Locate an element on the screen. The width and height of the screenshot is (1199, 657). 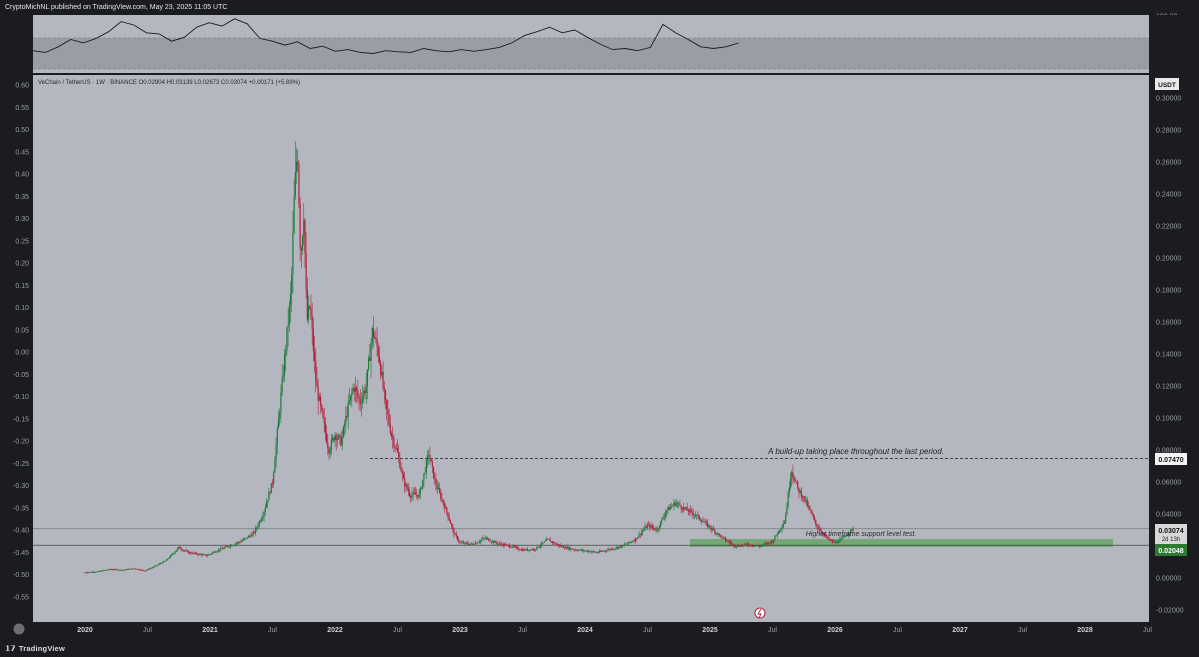
time-tick-label: 2021 is located at coordinates (210, 630).